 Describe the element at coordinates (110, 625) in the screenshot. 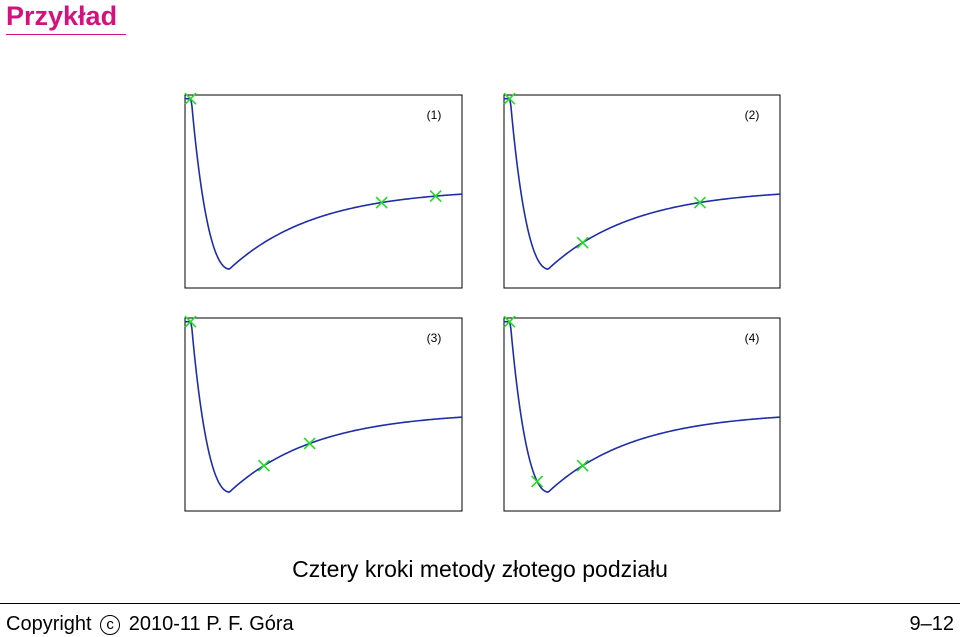

I see `copyright-symbol: c` at that location.